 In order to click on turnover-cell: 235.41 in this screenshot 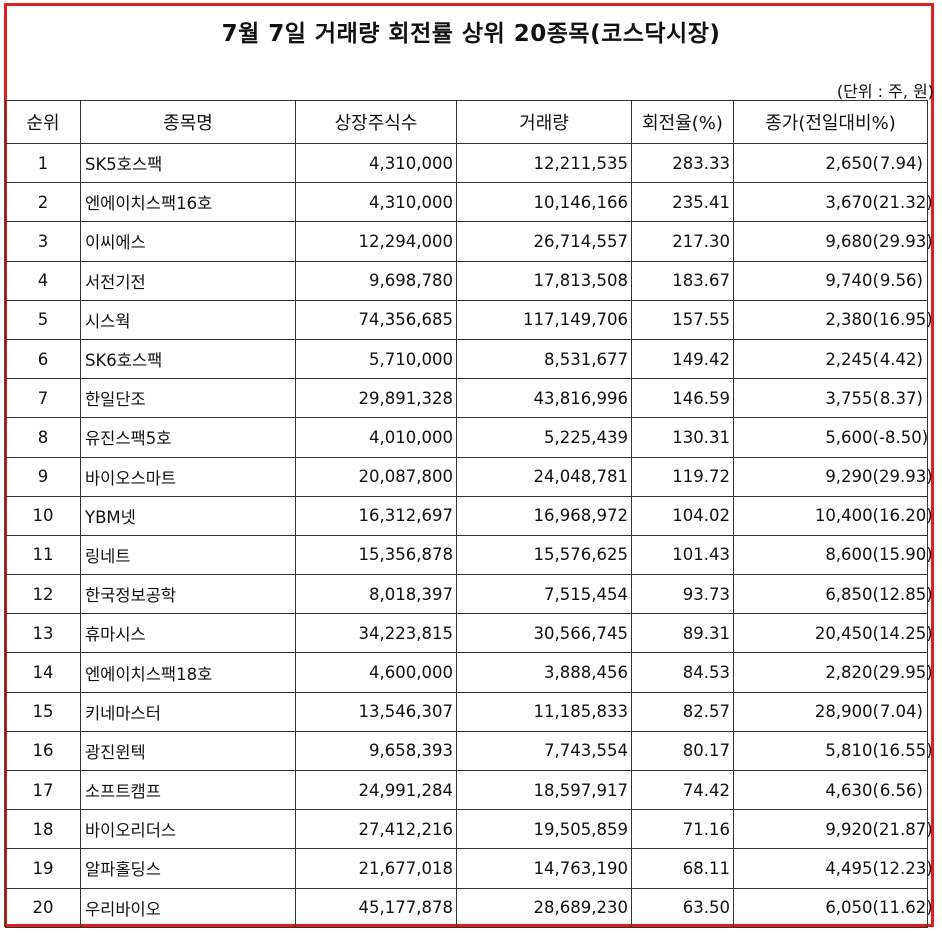, I will do `click(682, 202)`.